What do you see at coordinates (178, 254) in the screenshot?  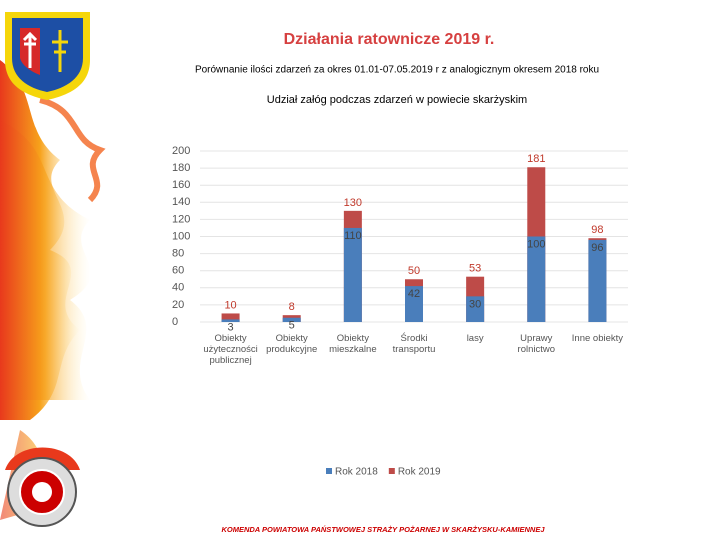 I see `y-tick-label: 80` at bounding box center [178, 254].